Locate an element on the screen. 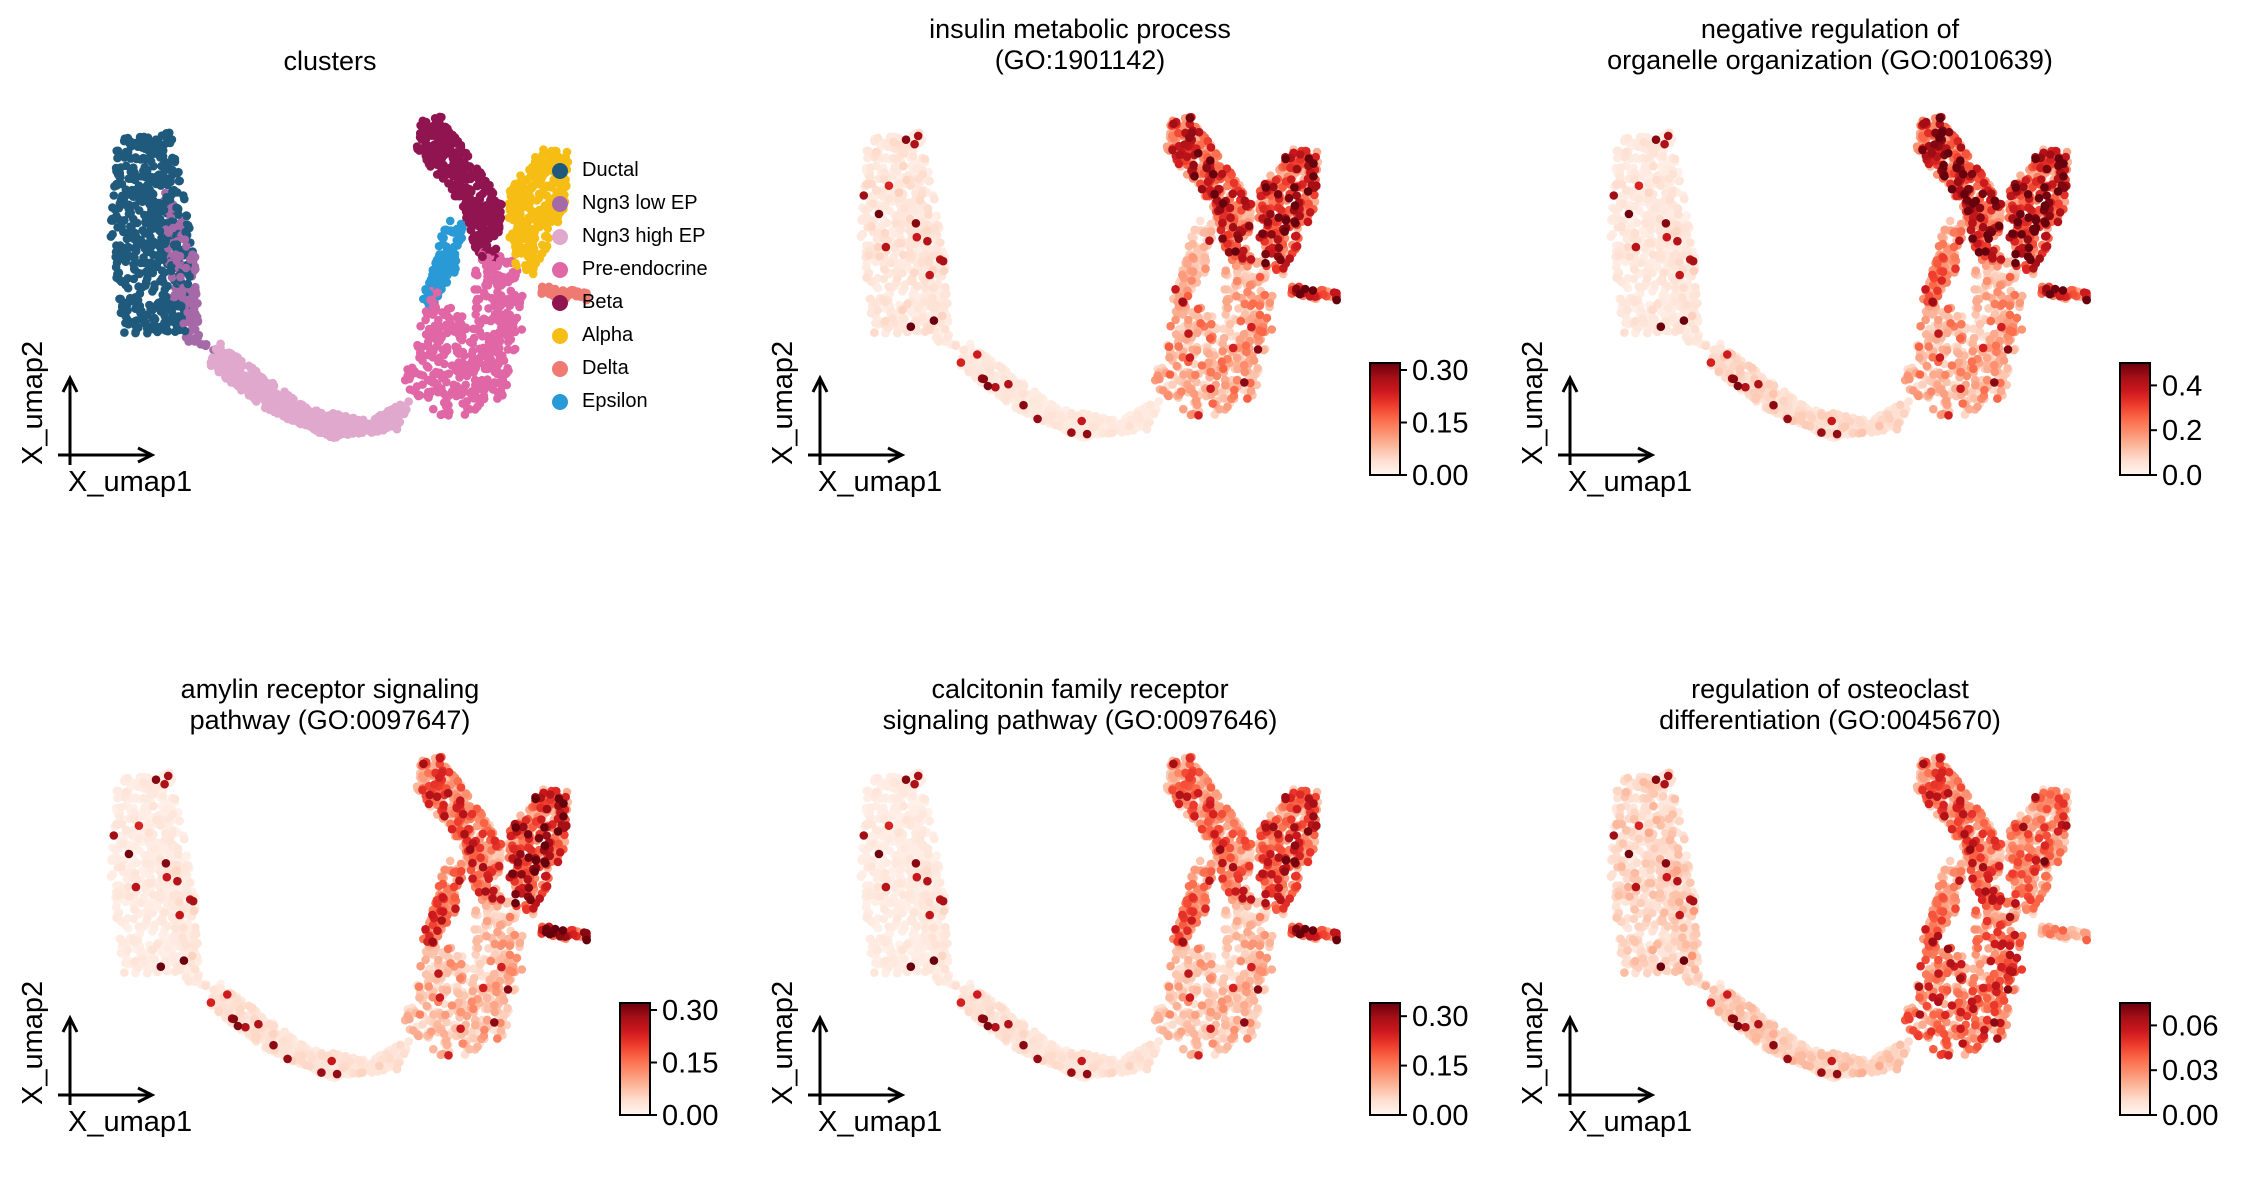 Image resolution: width=2242 pixels, height=1200 pixels. x-axis-label: X_umap1 is located at coordinates (130, 482).